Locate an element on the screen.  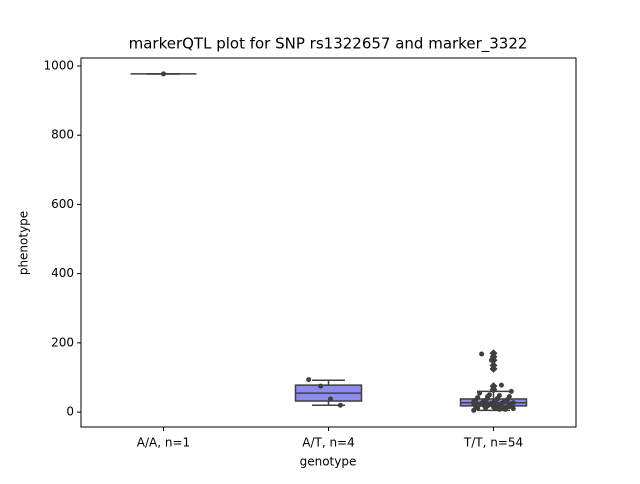
y-tick-label: 600 is located at coordinates (62, 204).